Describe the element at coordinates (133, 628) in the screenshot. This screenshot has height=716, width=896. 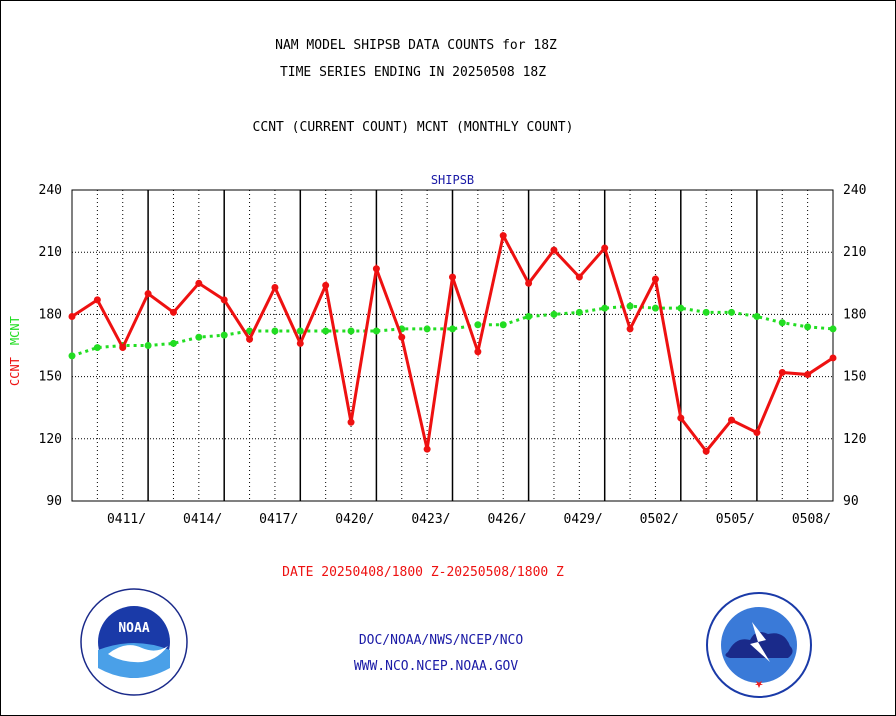
I see `noaa-logo-text: NOAA` at that location.